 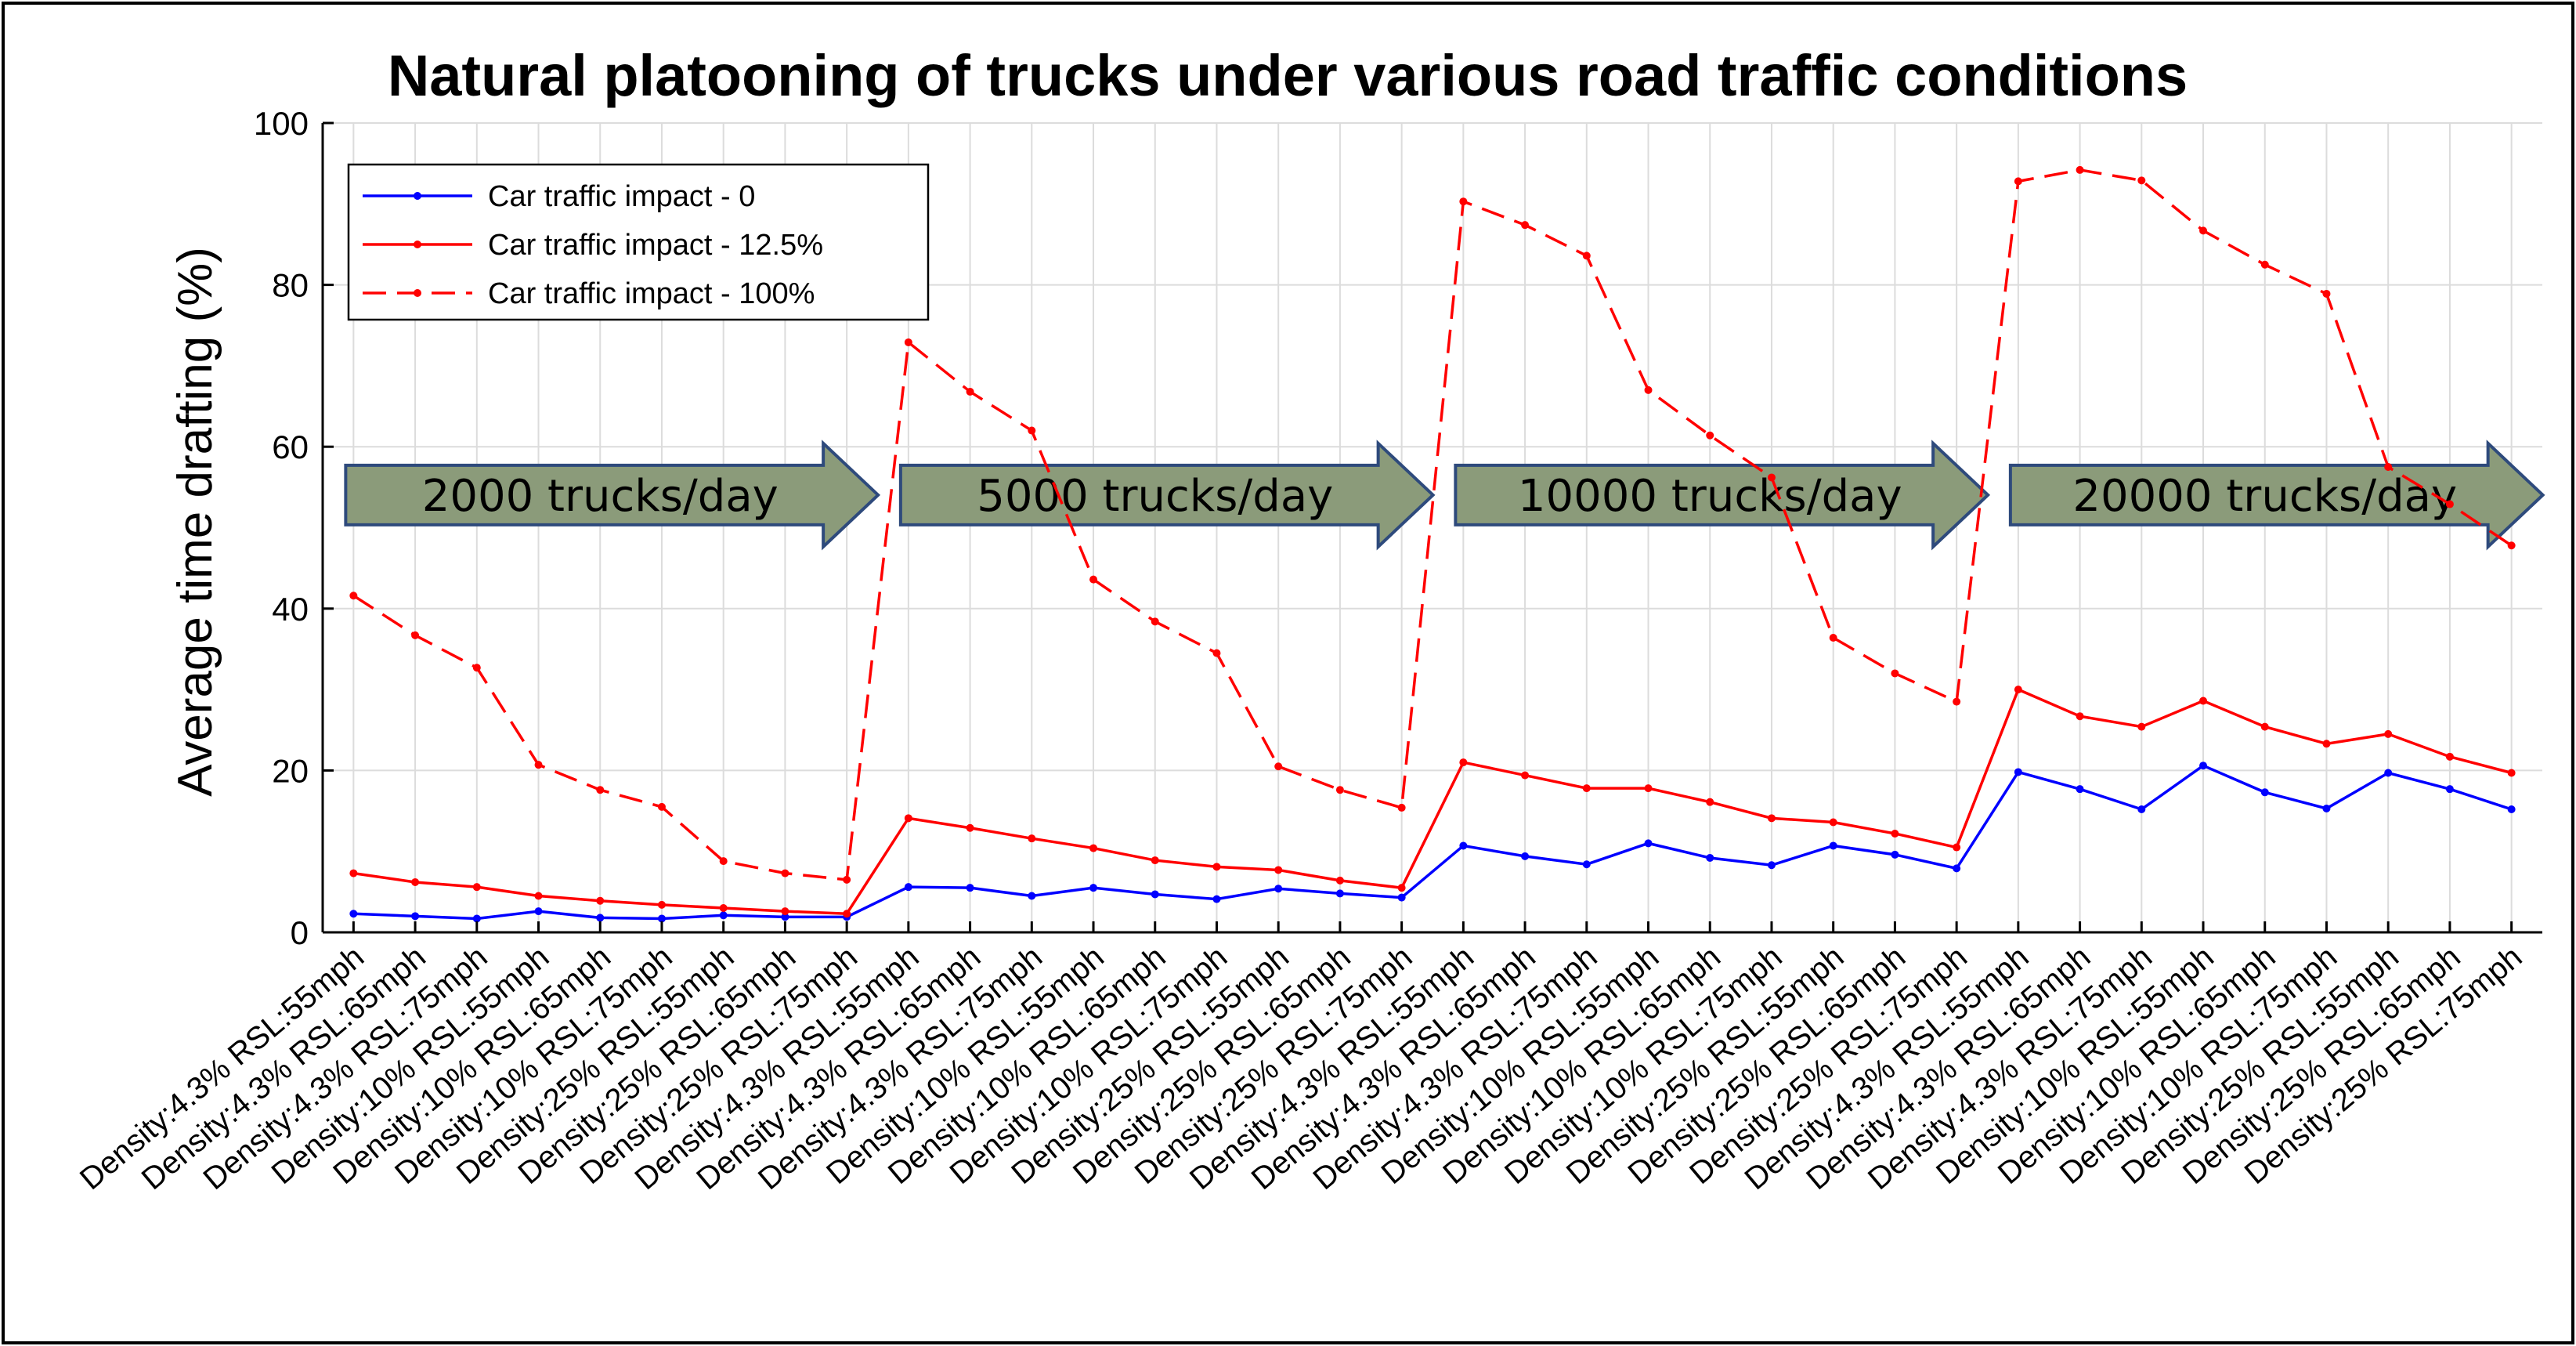 I want to click on legend-label: Car traffic impact - 12.5%, so click(x=655, y=245).